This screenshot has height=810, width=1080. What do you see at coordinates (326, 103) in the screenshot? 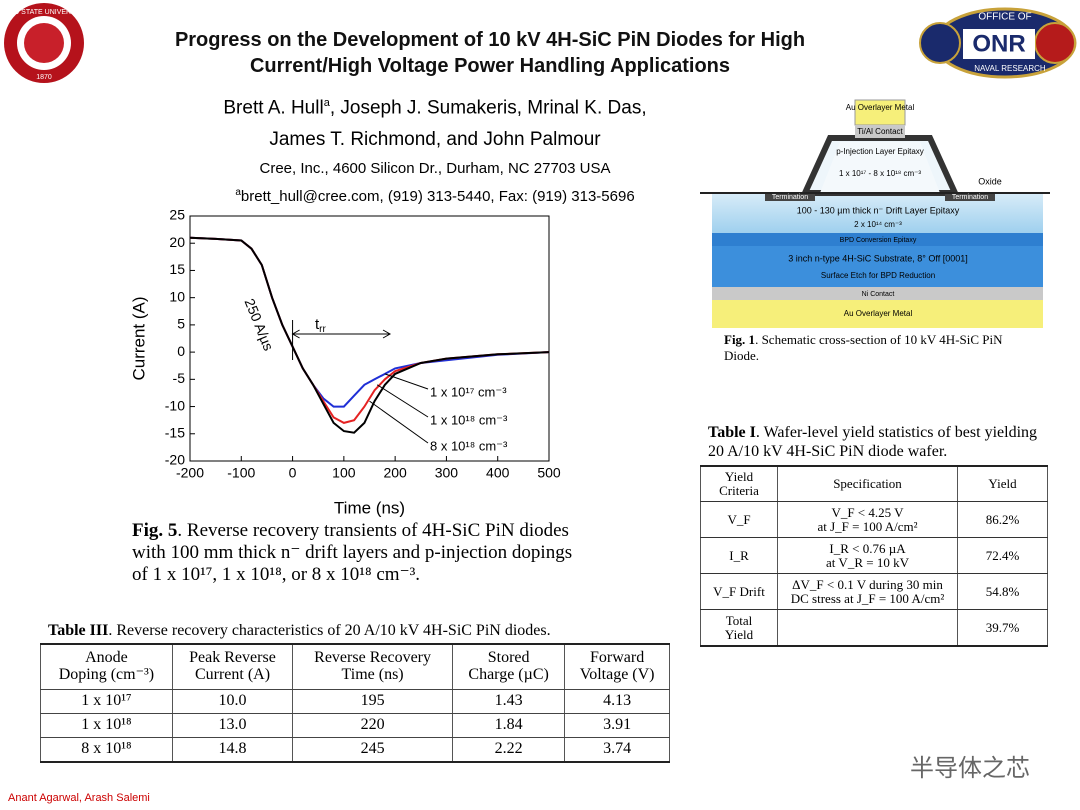
I see `author-sup: a` at bounding box center [326, 103].